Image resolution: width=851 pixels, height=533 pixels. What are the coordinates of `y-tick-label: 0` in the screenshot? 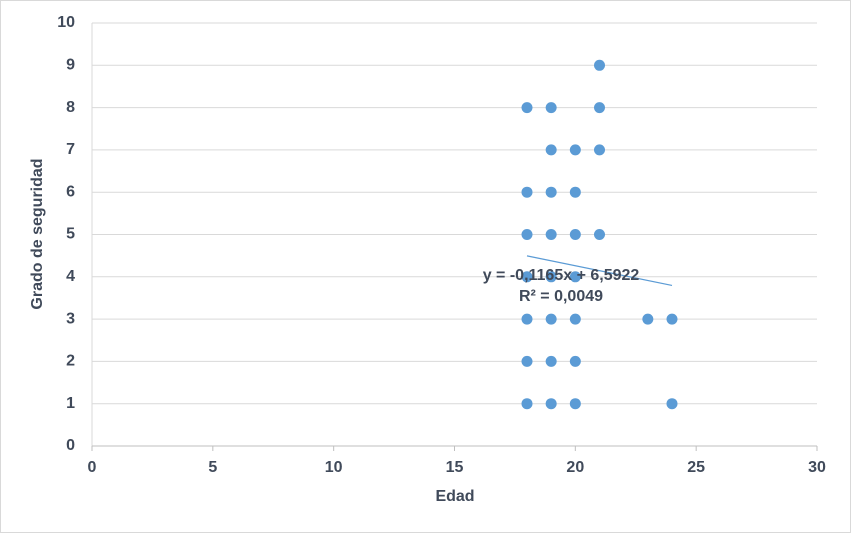 It's located at (70, 445).